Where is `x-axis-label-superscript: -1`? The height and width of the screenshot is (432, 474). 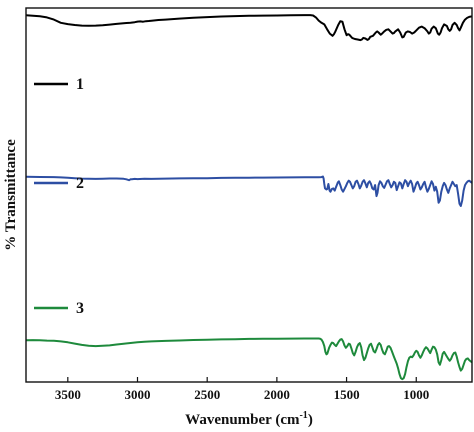
x-axis-label-superscript: -1 is located at coordinates (303, 415).